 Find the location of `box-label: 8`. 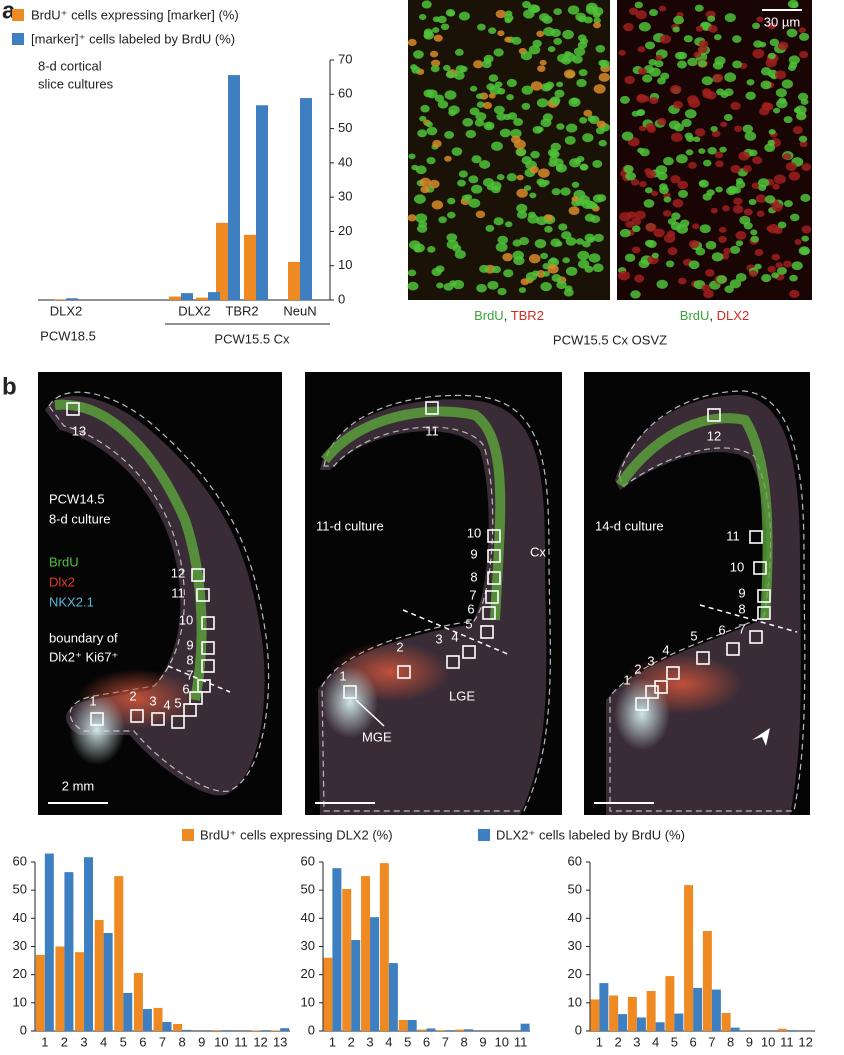

box-label: 8 is located at coordinates (473, 576).